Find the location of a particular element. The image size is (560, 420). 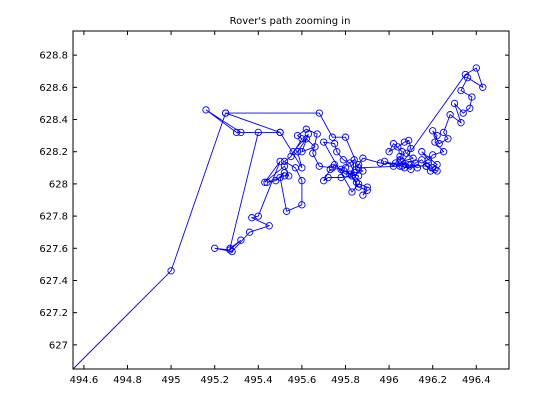

x-tick-label: 496 is located at coordinates (389, 380).